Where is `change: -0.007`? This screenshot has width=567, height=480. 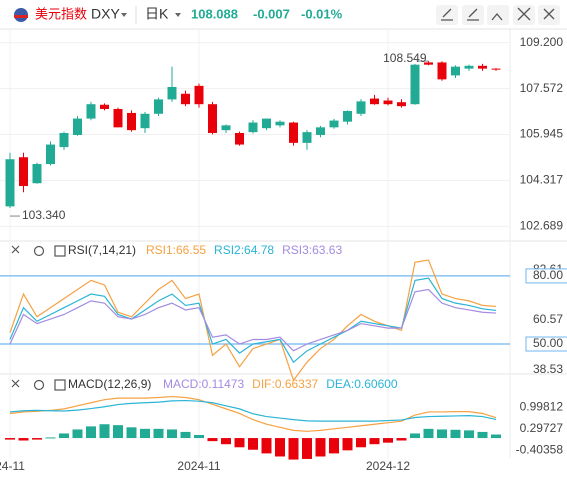 change: -0.007 is located at coordinates (271, 13).